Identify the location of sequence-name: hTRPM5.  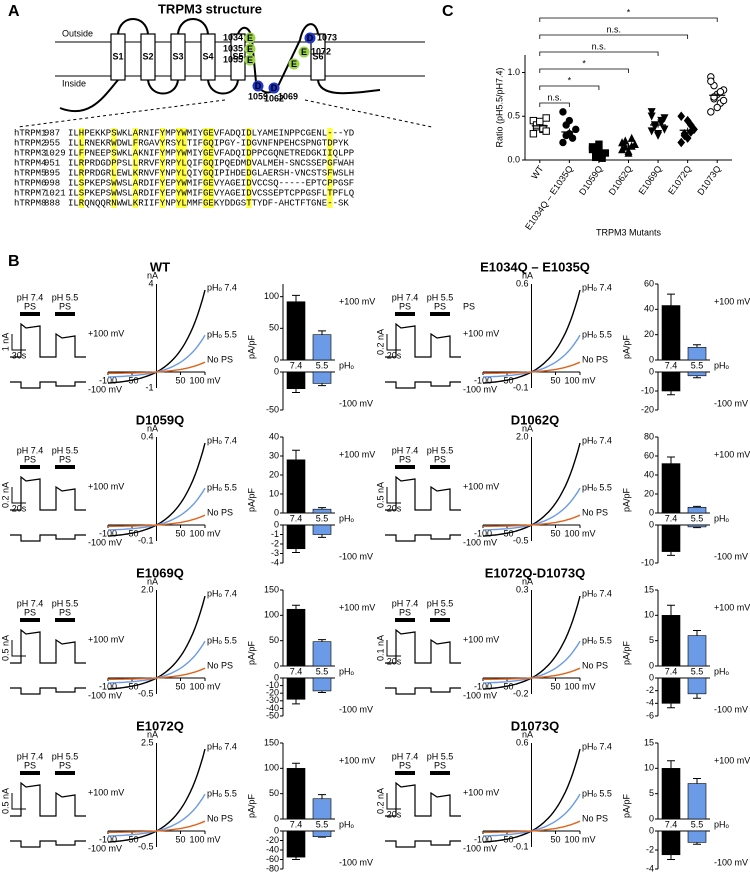
(30, 173).